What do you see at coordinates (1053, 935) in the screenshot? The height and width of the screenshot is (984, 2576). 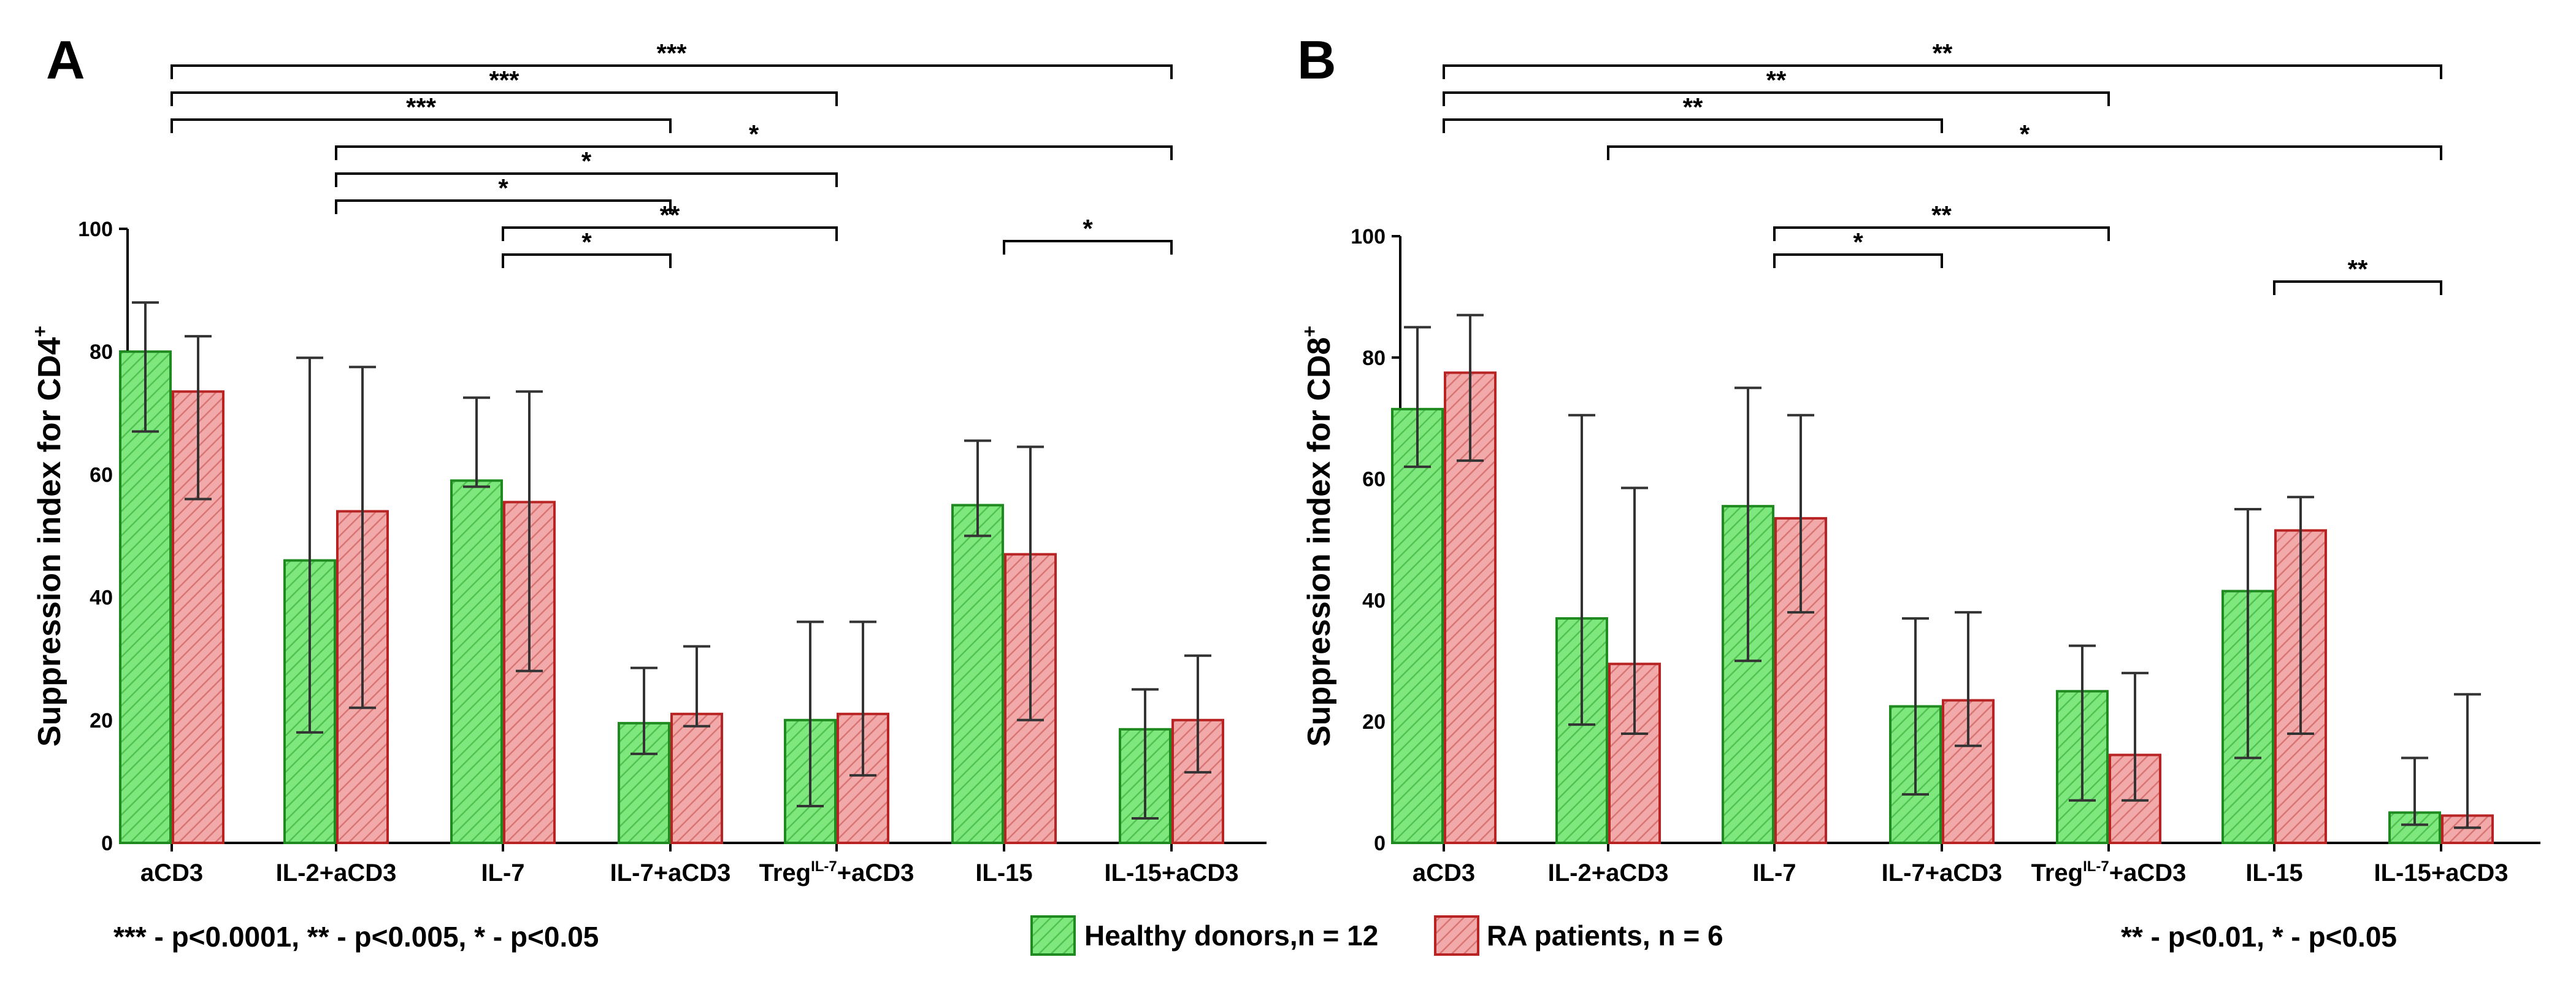 I see `legend-swatch-healthy` at bounding box center [1053, 935].